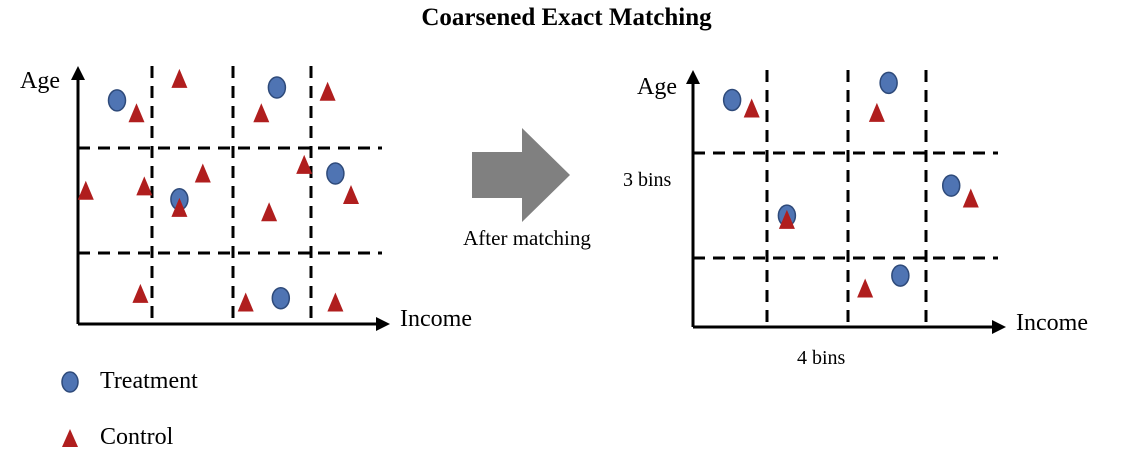 This screenshot has height=458, width=1133. Describe the element at coordinates (70, 437) in the screenshot. I see `control-legend-marker` at that location.